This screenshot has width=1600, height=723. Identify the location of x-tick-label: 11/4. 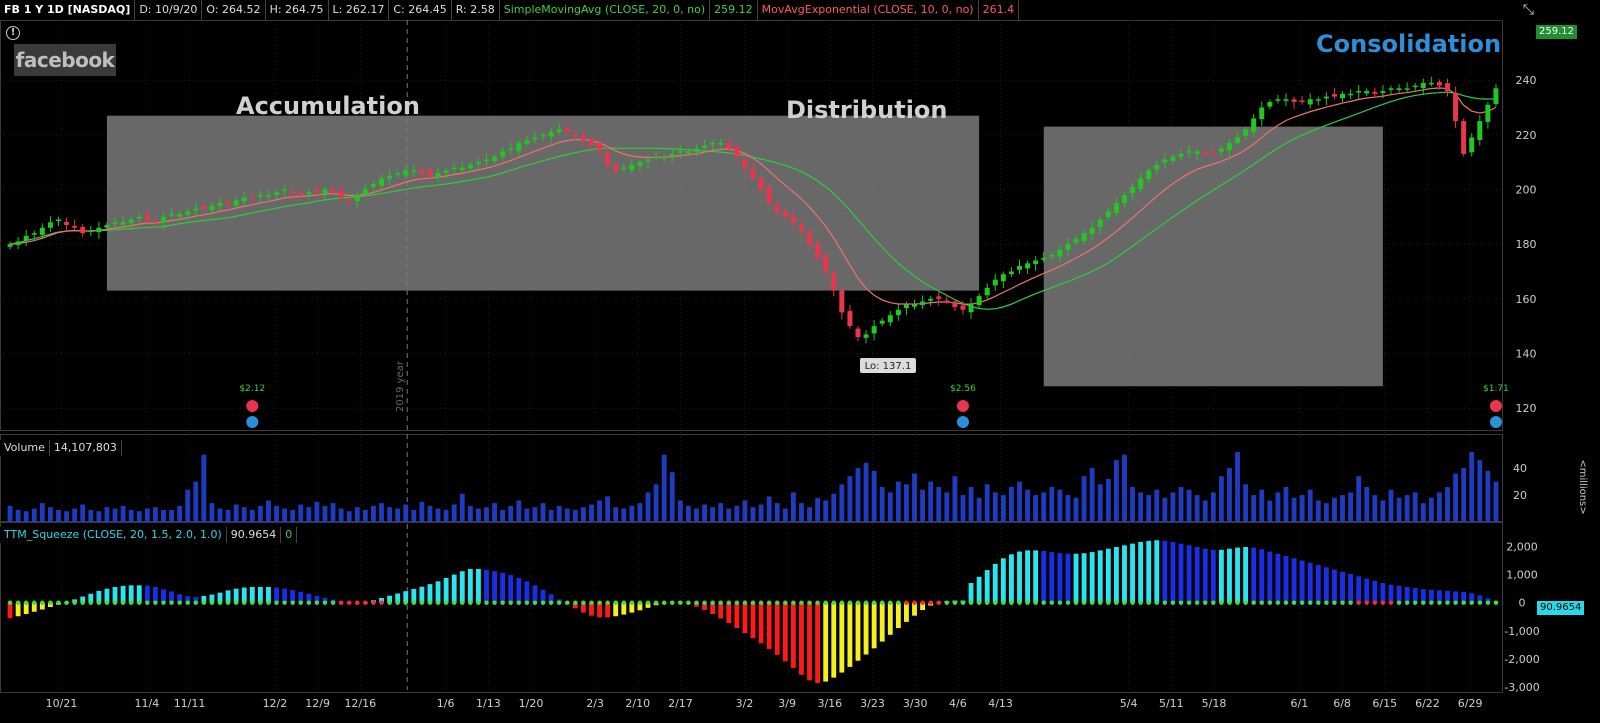
(147, 703).